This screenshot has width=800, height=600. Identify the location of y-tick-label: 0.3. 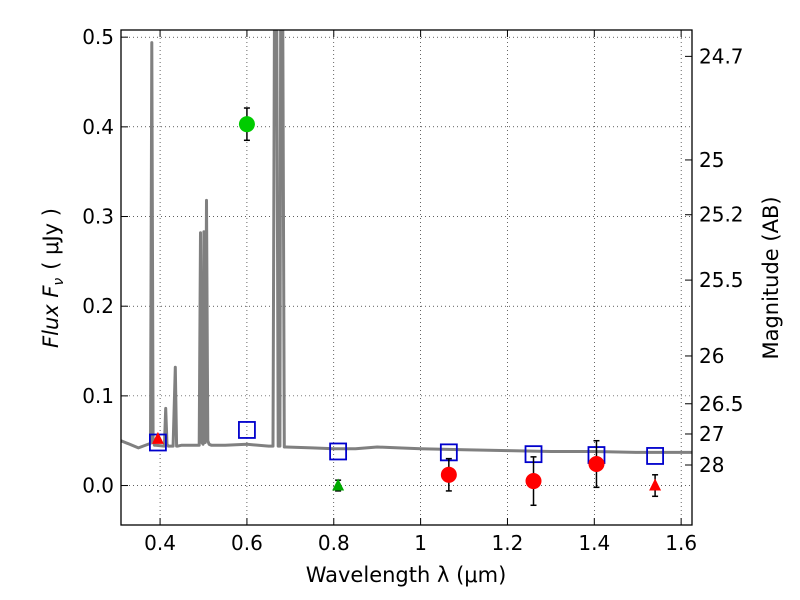
(98, 217).